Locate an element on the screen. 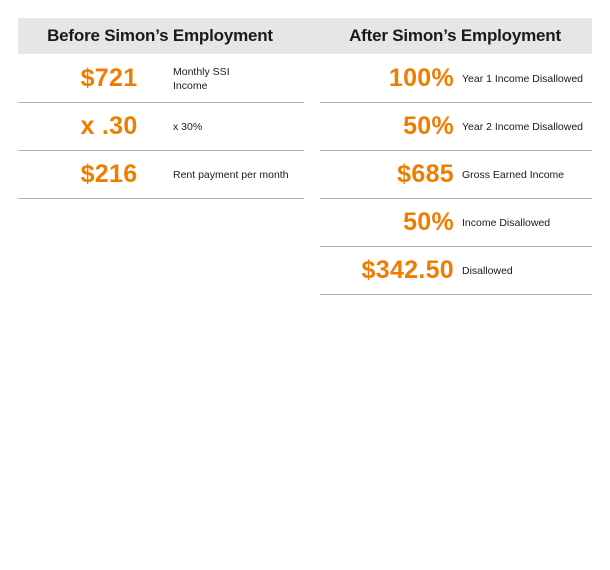 The height and width of the screenshot is (570, 610). before-label-line: Income is located at coordinates (190, 86).